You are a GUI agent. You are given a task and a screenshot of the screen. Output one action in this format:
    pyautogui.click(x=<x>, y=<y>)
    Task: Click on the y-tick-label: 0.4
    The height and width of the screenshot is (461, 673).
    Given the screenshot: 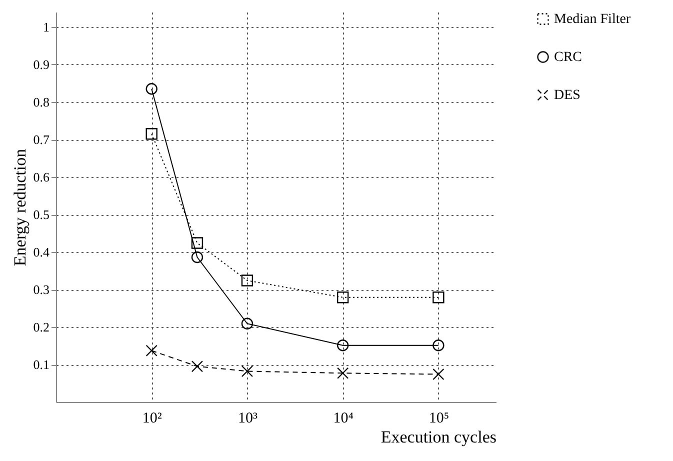 What is the action you would take?
    pyautogui.click(x=41, y=252)
    